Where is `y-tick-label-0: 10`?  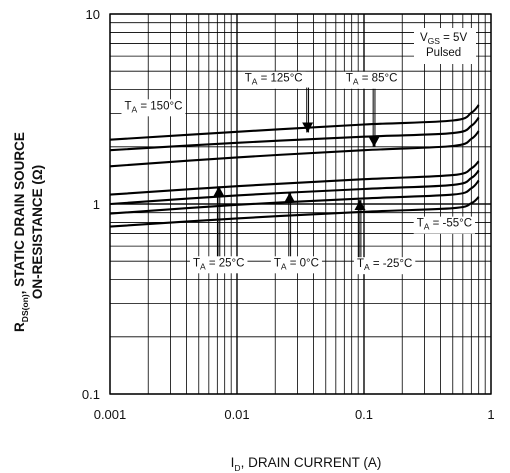
y-tick-label-0: 10 is located at coordinates (93, 14).